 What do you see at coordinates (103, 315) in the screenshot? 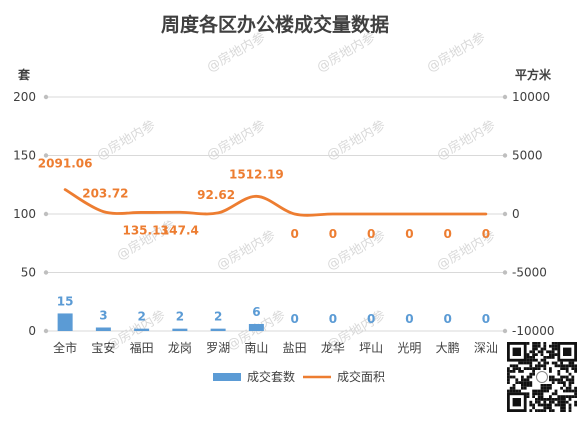
I see `bar-data-label: 3` at bounding box center [103, 315].